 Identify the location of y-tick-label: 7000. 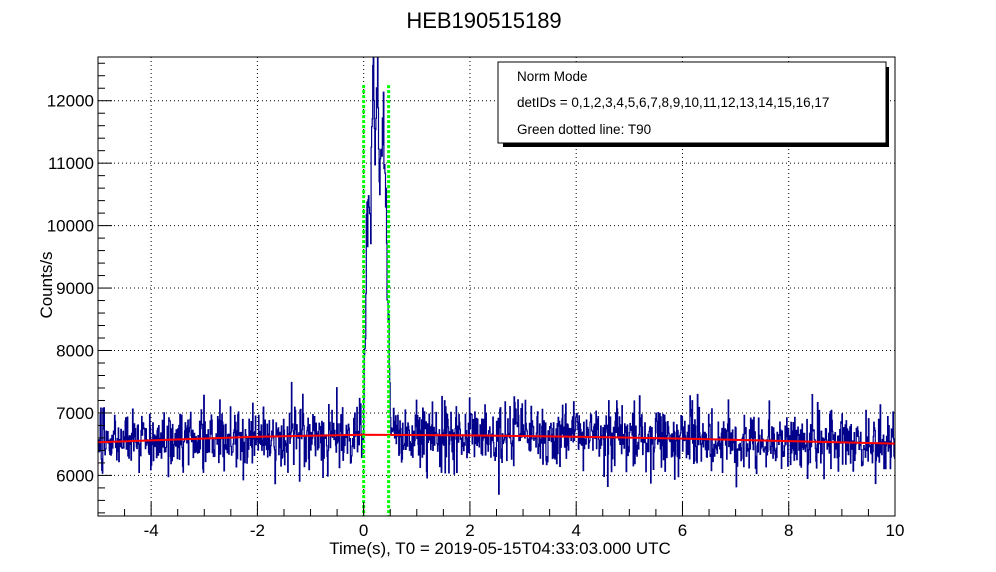
(75, 413).